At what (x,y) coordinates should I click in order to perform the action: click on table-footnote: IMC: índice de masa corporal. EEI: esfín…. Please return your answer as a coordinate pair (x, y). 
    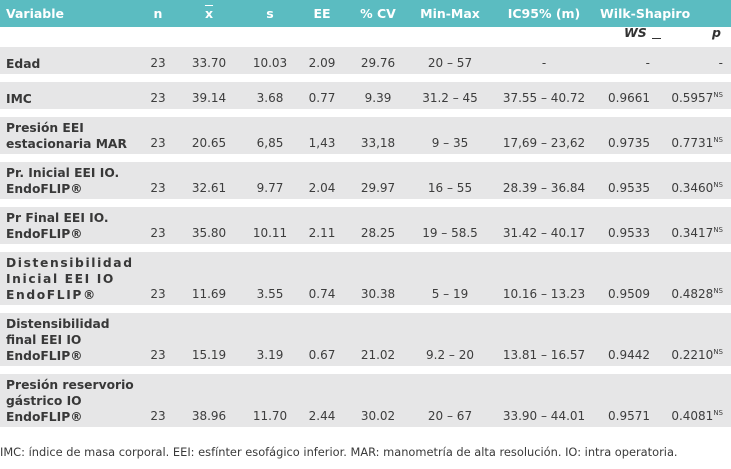
    Looking at the image, I should click on (339, 452).